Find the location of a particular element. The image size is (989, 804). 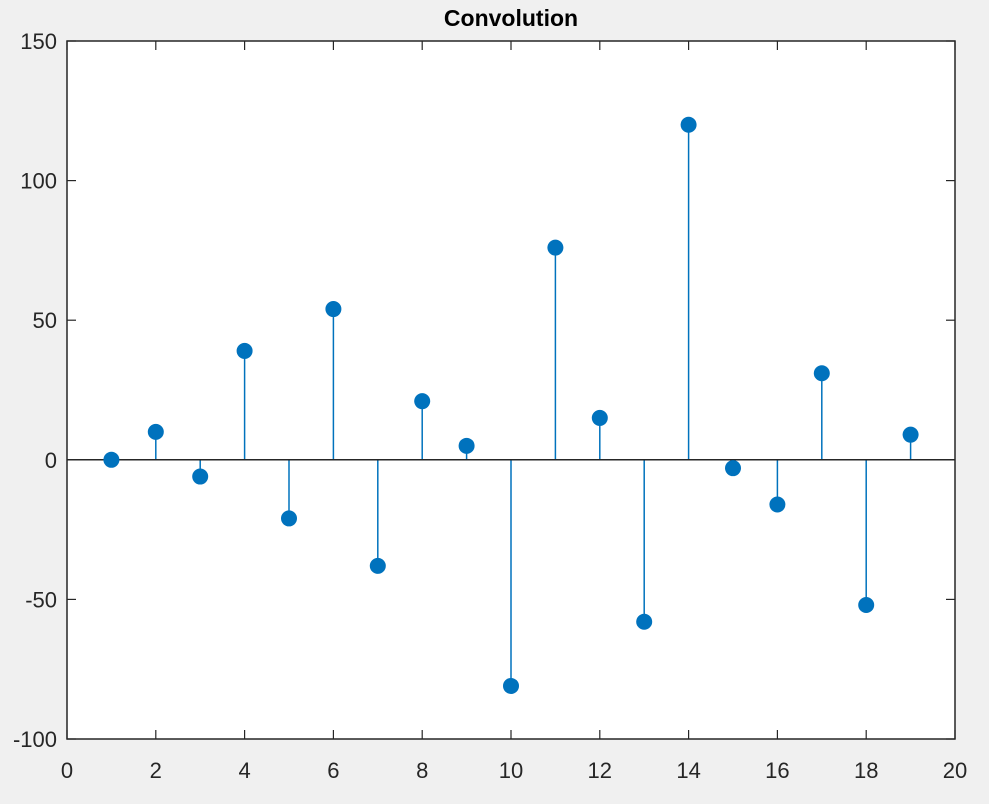

chart-title: Convolution is located at coordinates (511, 18).